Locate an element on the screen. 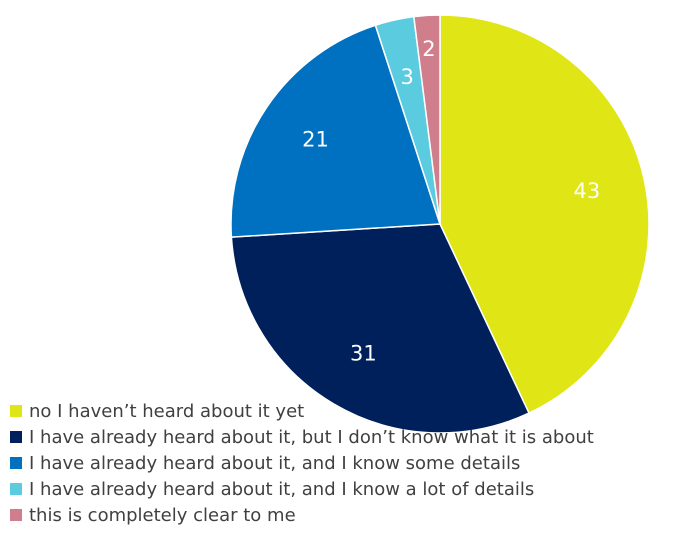  pie-data-label: 31 is located at coordinates (363, 354).